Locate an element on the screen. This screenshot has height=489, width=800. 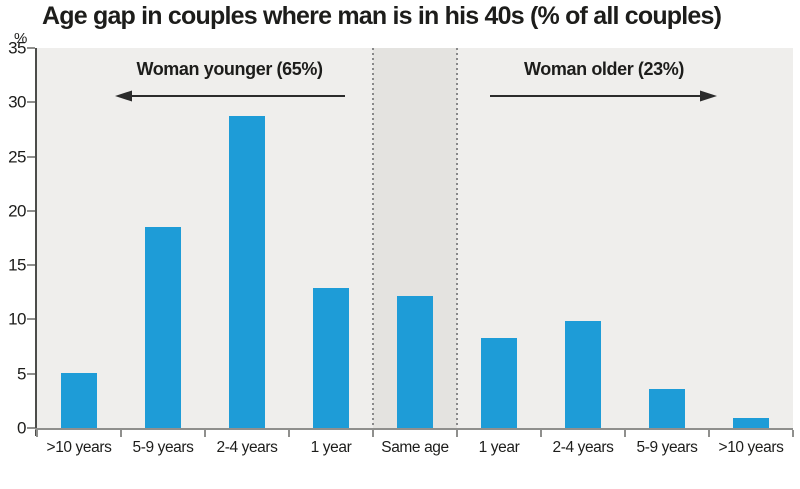
y-axis-tick-label: 35 is located at coordinates (17, 48).